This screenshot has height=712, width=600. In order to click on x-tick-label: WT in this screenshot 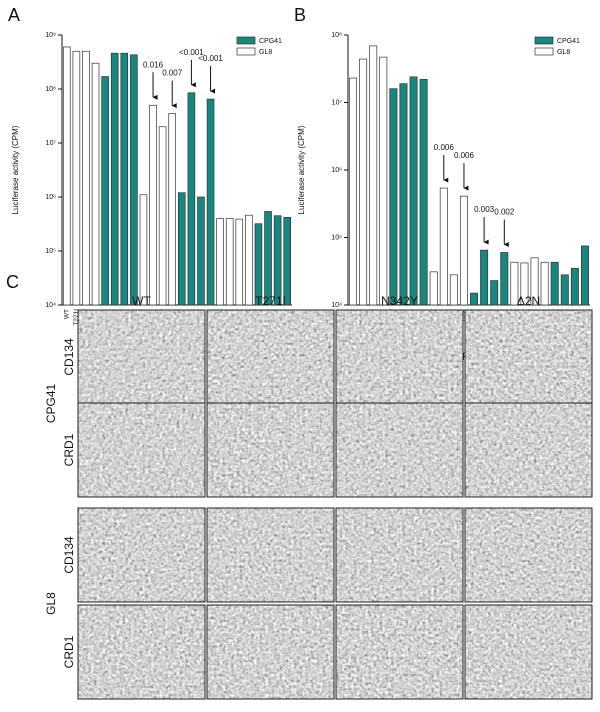, I will do `click(67, 314)`.